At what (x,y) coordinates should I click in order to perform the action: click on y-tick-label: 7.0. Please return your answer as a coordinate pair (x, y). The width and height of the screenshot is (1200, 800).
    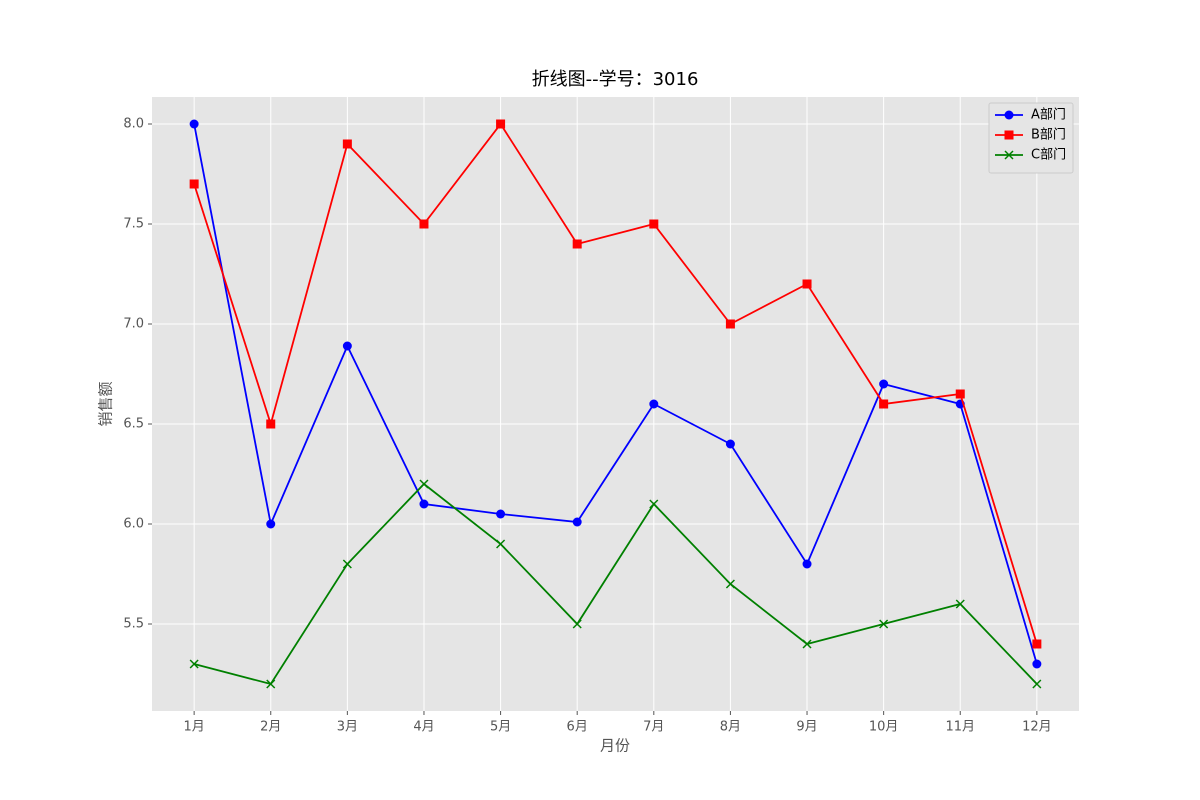
    Looking at the image, I should click on (133, 324).